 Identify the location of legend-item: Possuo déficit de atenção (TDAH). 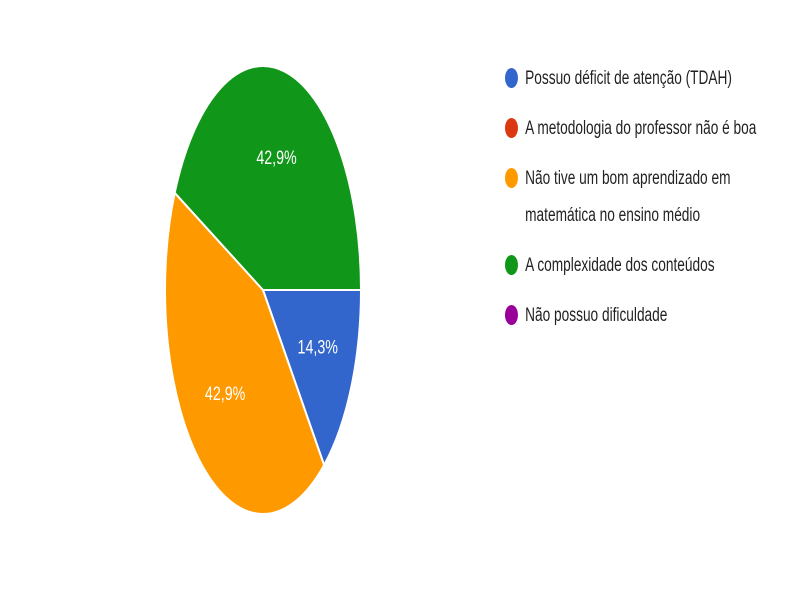
(634, 78).